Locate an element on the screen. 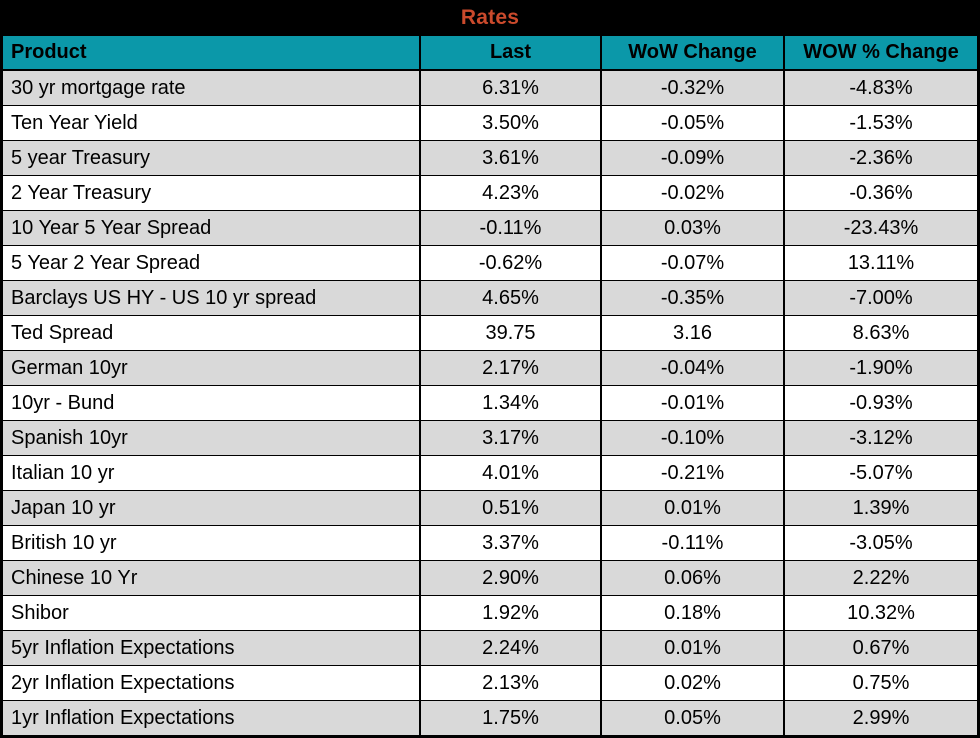  product-cell: 10yr - Bund is located at coordinates (211, 403).